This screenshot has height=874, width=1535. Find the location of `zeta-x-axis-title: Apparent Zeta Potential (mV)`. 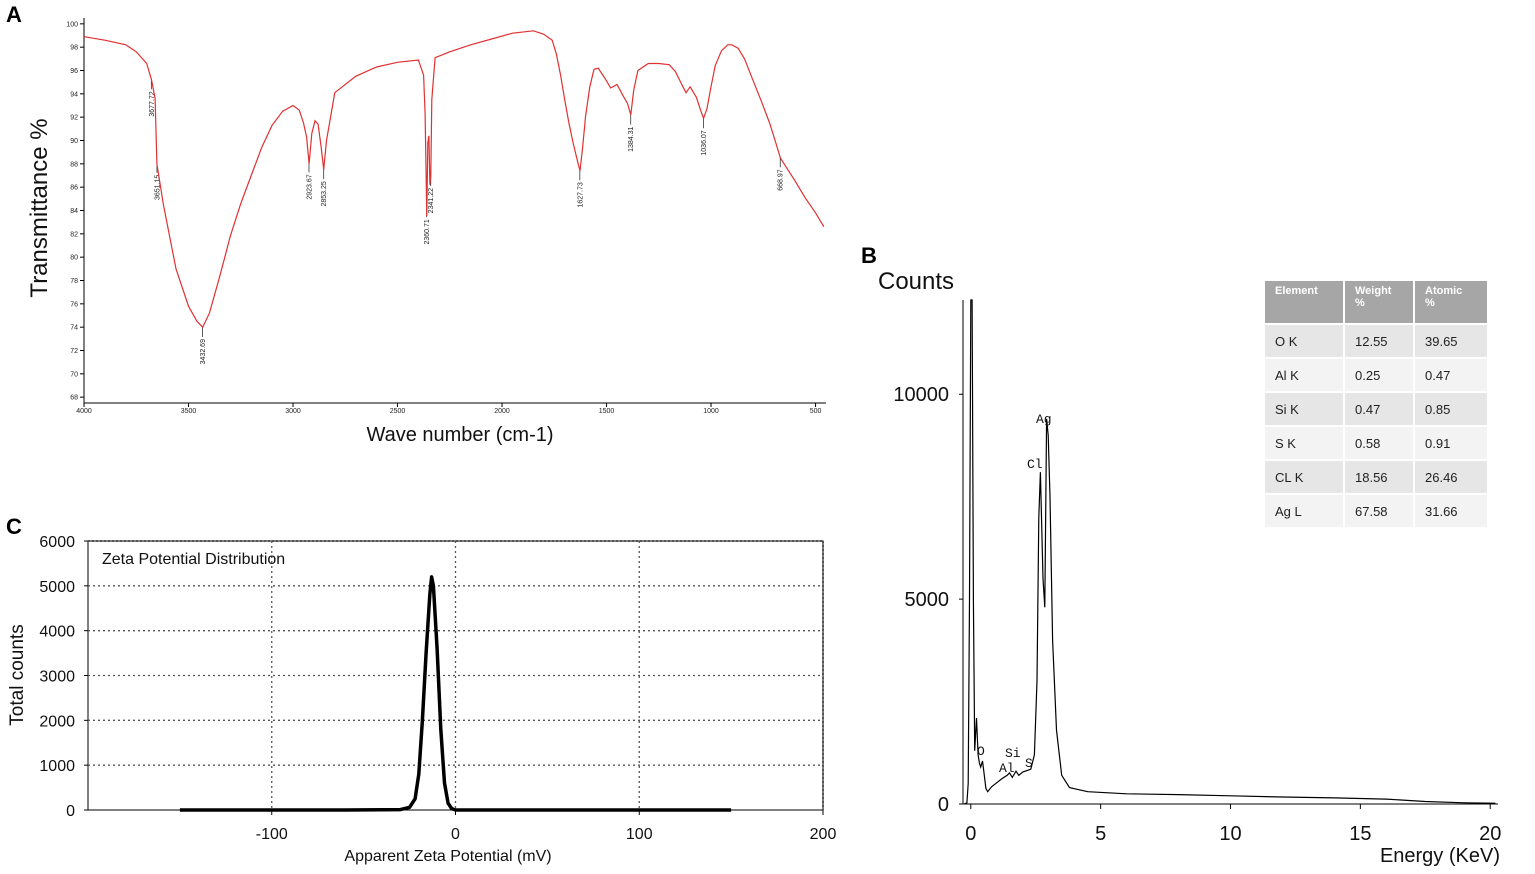

zeta-x-axis-title: Apparent Zeta Potential (mV) is located at coordinates (447, 856).